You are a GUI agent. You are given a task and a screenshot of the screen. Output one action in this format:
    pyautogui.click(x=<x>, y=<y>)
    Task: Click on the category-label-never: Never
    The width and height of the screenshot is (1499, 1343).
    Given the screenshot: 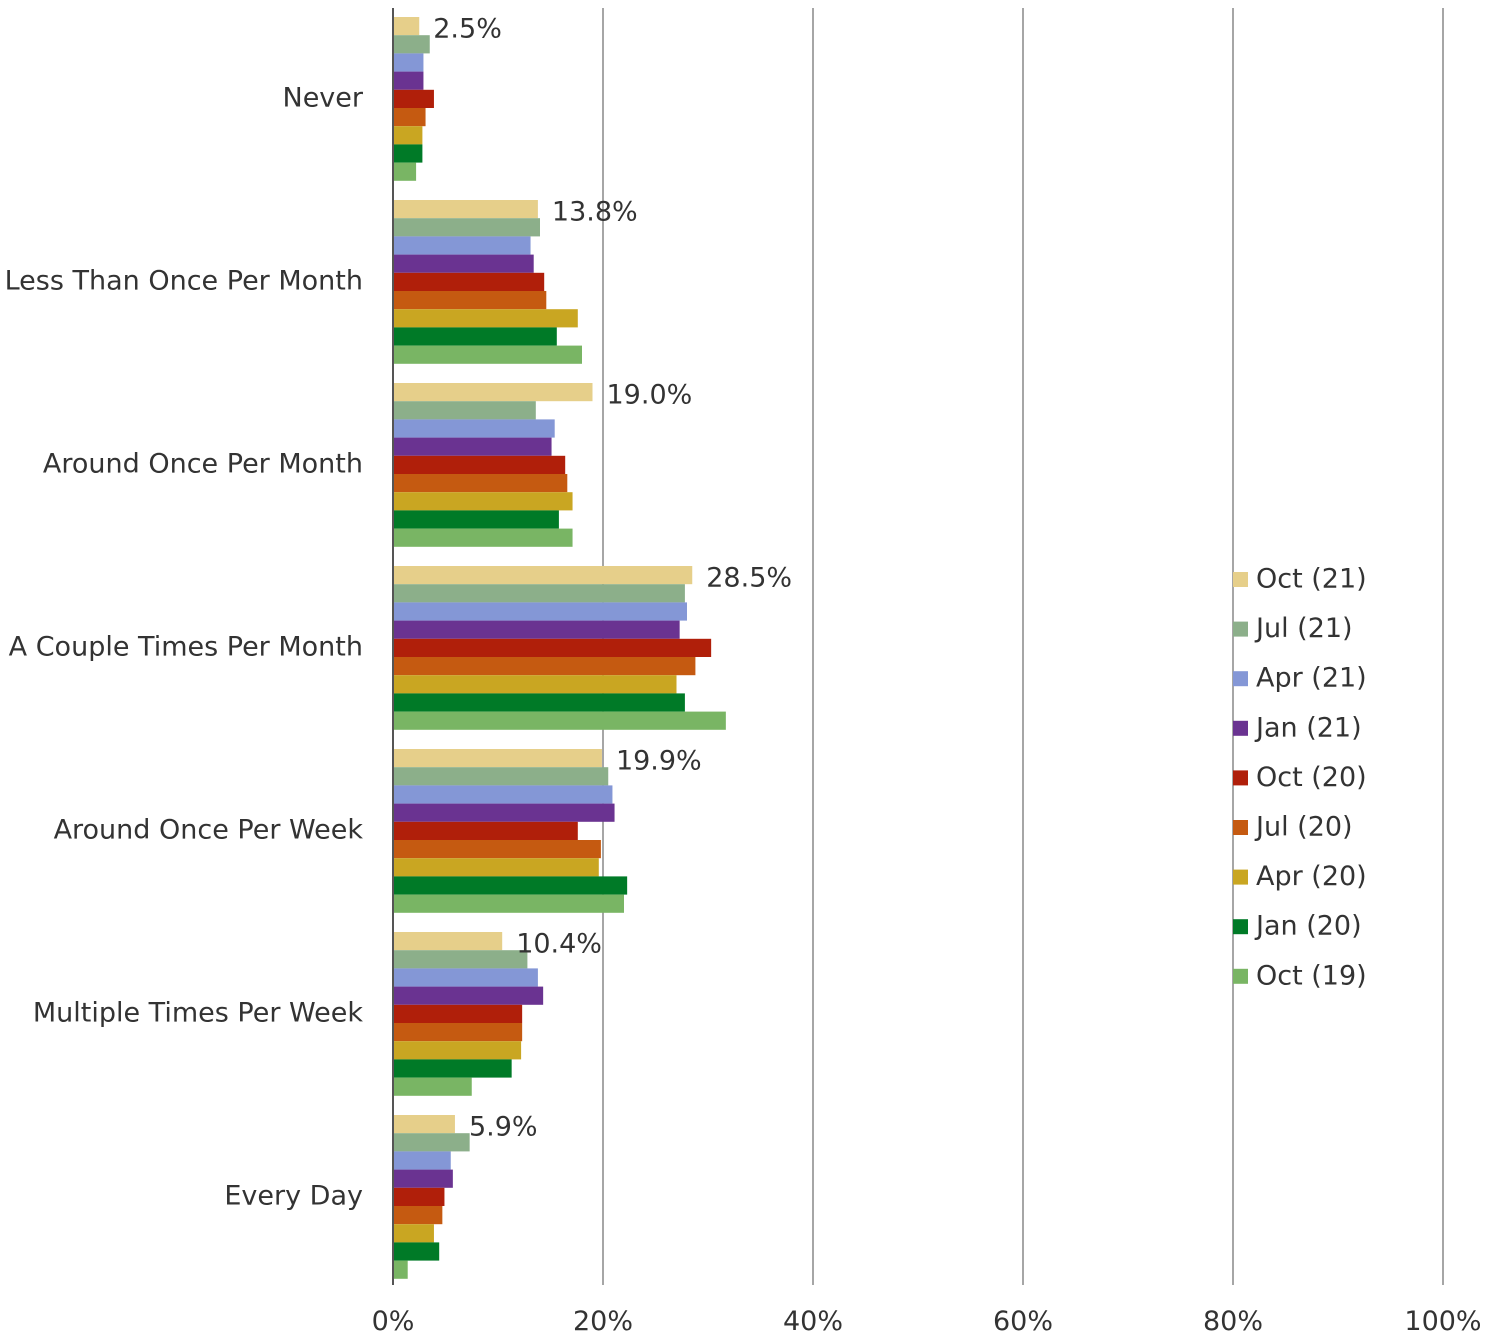 What is the action you would take?
    pyautogui.click(x=323, y=97)
    